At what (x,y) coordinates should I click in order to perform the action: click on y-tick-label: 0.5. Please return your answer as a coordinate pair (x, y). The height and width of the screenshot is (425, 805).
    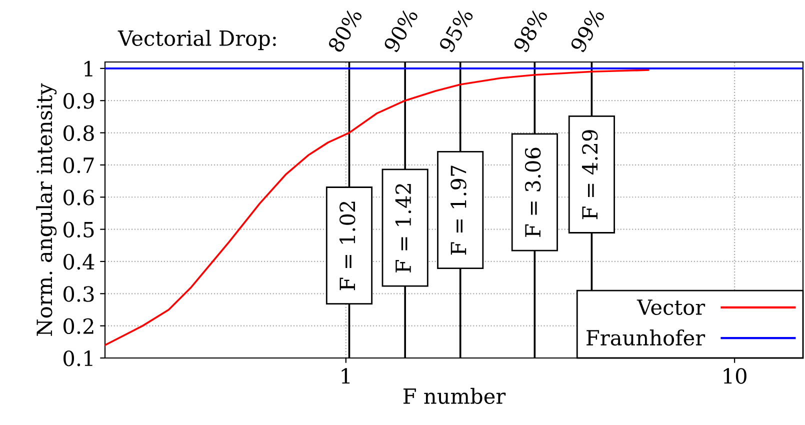
    Looking at the image, I should click on (79, 230).